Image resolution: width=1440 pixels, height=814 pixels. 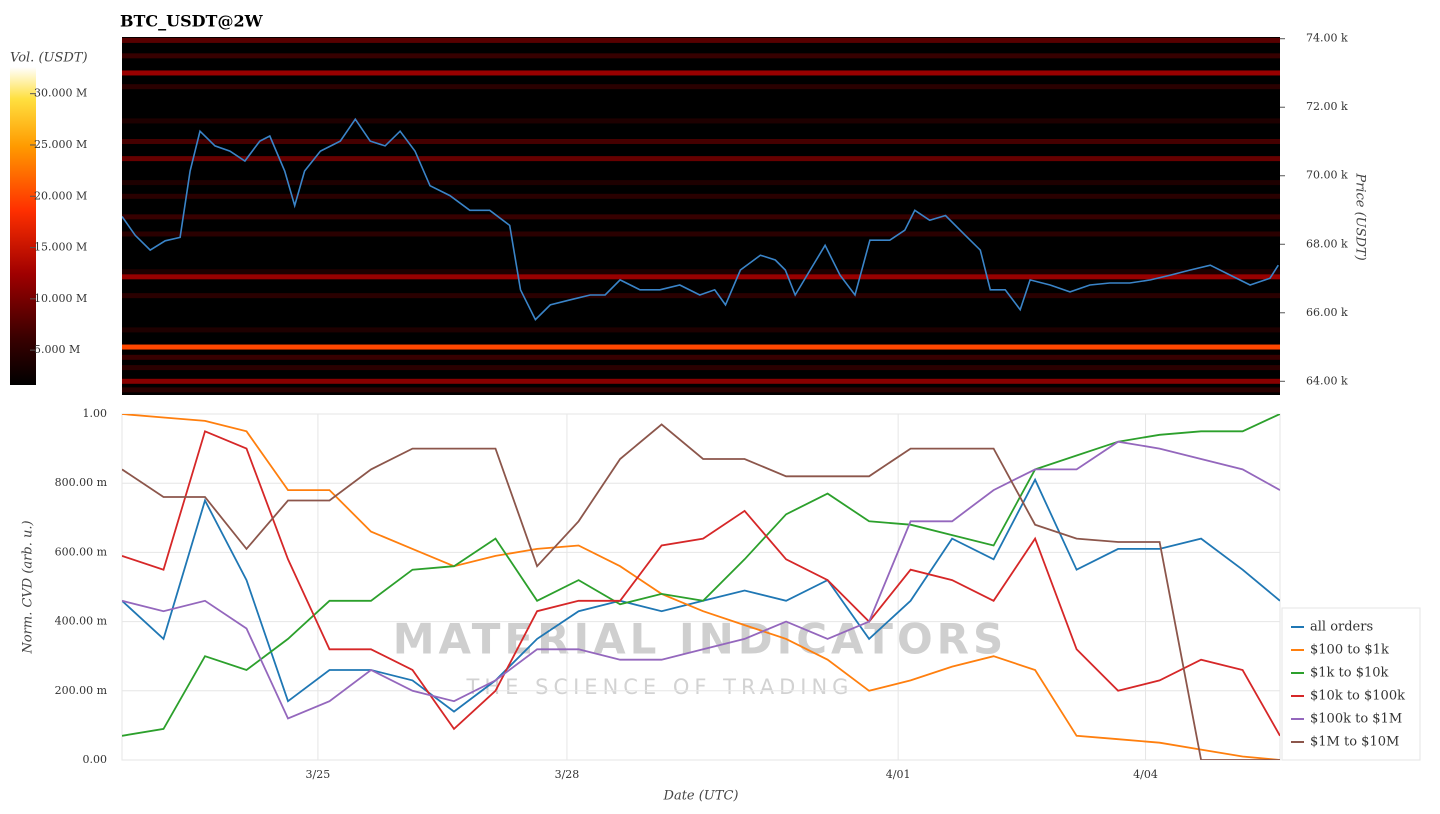 I want to click on legend-label: $1M to $10M, so click(x=1354, y=742).